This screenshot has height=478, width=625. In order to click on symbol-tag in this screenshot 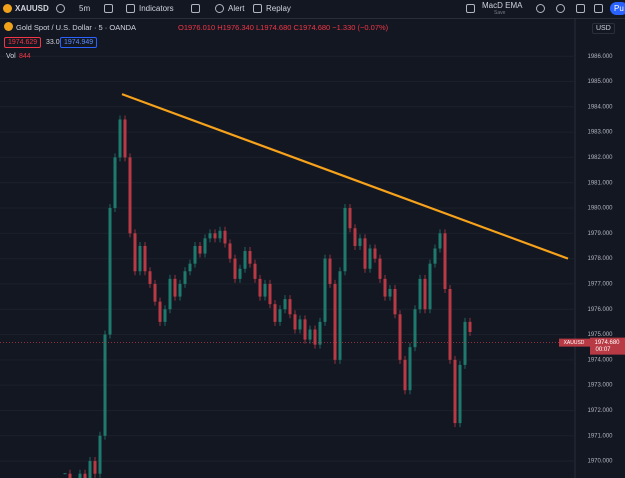, I will do `click(574, 342)`.